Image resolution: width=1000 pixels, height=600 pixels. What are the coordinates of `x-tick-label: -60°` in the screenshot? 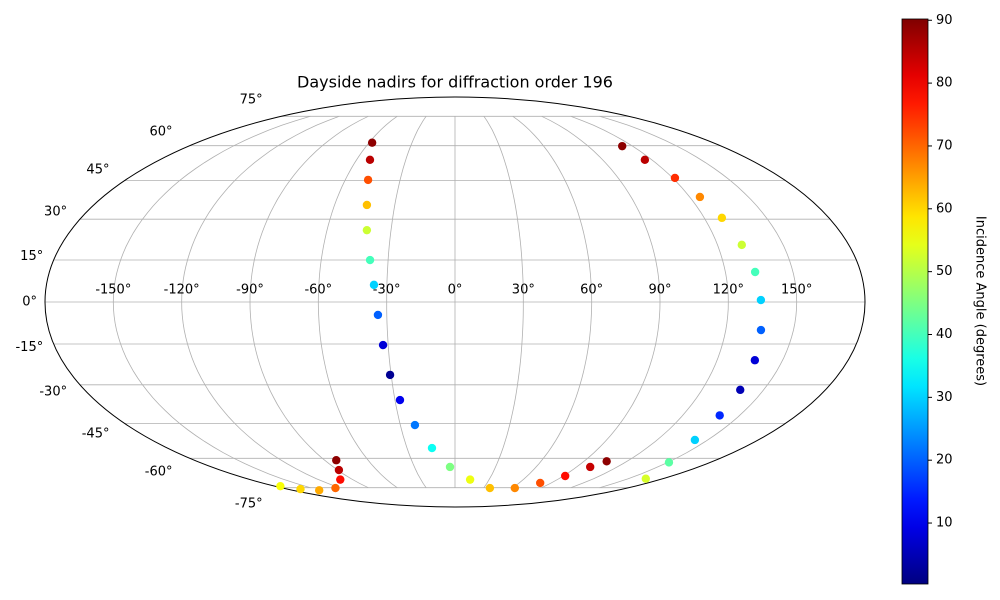 It's located at (318, 290).